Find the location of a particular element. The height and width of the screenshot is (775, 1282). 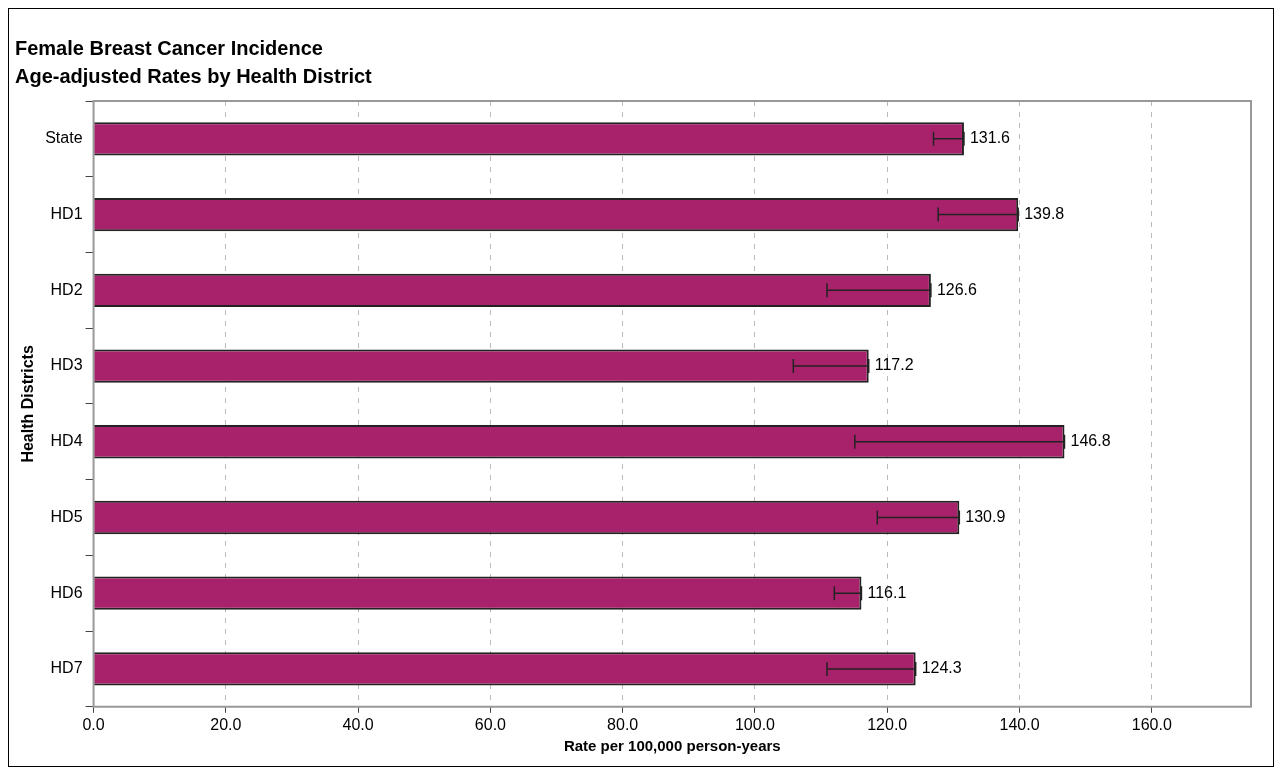

x-tick-label: 120.0 is located at coordinates (887, 724).